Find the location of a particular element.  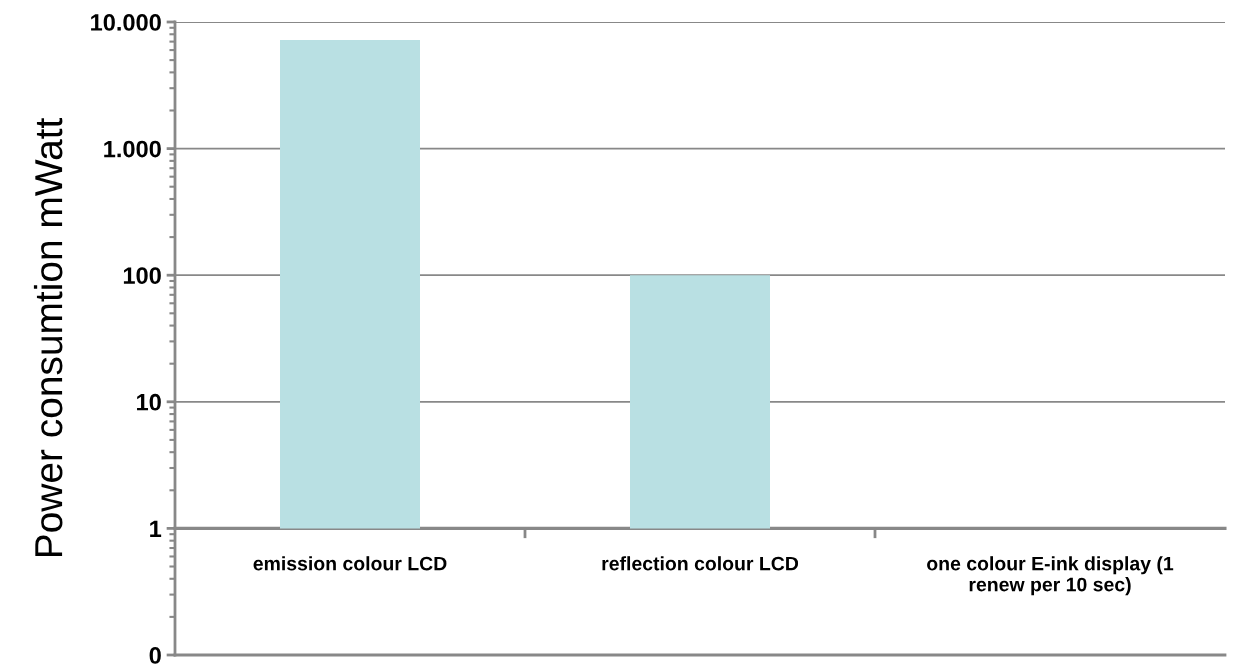

x-tick-label: one colour E-ink display (1 renew per 10 sec) is located at coordinates (1050, 576).